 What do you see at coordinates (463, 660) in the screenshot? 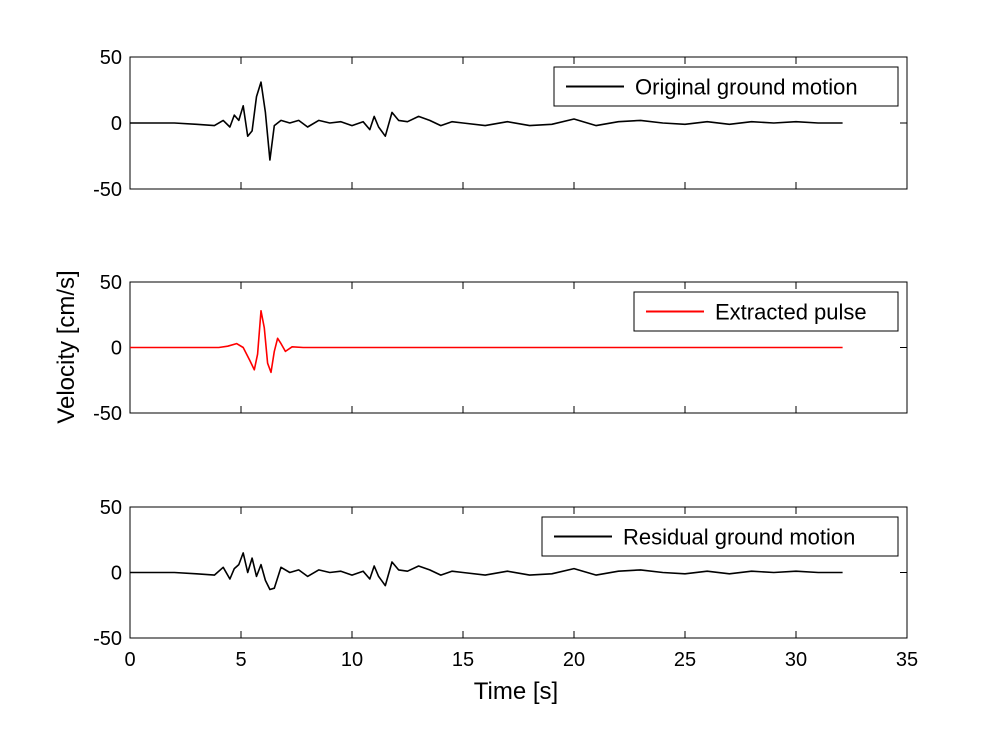
I see `x-tick-label: 15` at bounding box center [463, 660].